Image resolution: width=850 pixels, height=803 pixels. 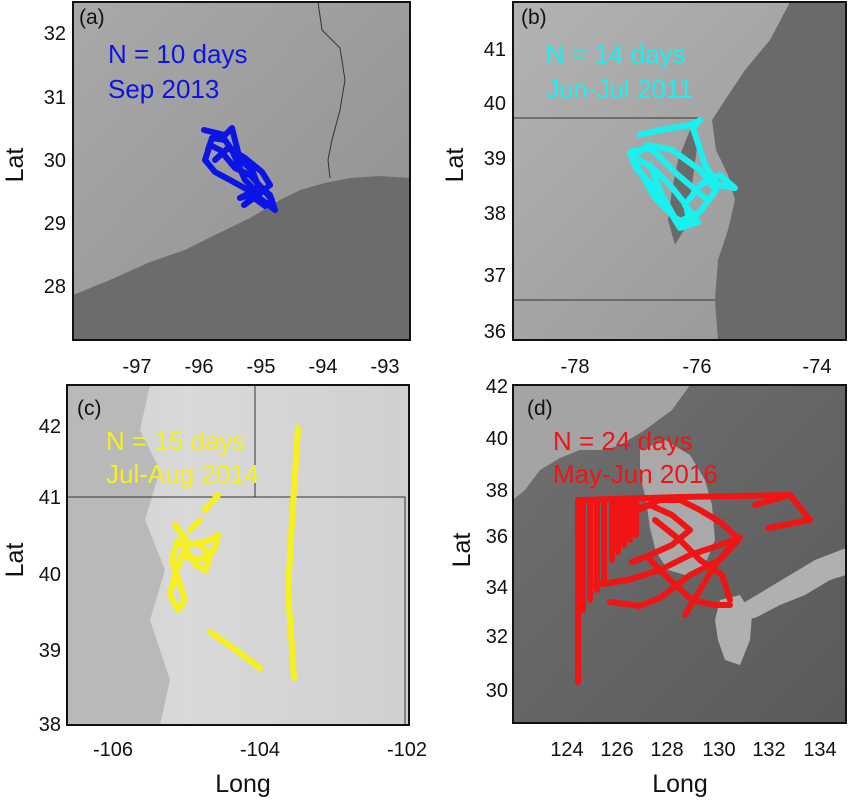 What do you see at coordinates (177, 54) in the screenshot?
I see `annotation-a-line1: N = 10 days` at bounding box center [177, 54].